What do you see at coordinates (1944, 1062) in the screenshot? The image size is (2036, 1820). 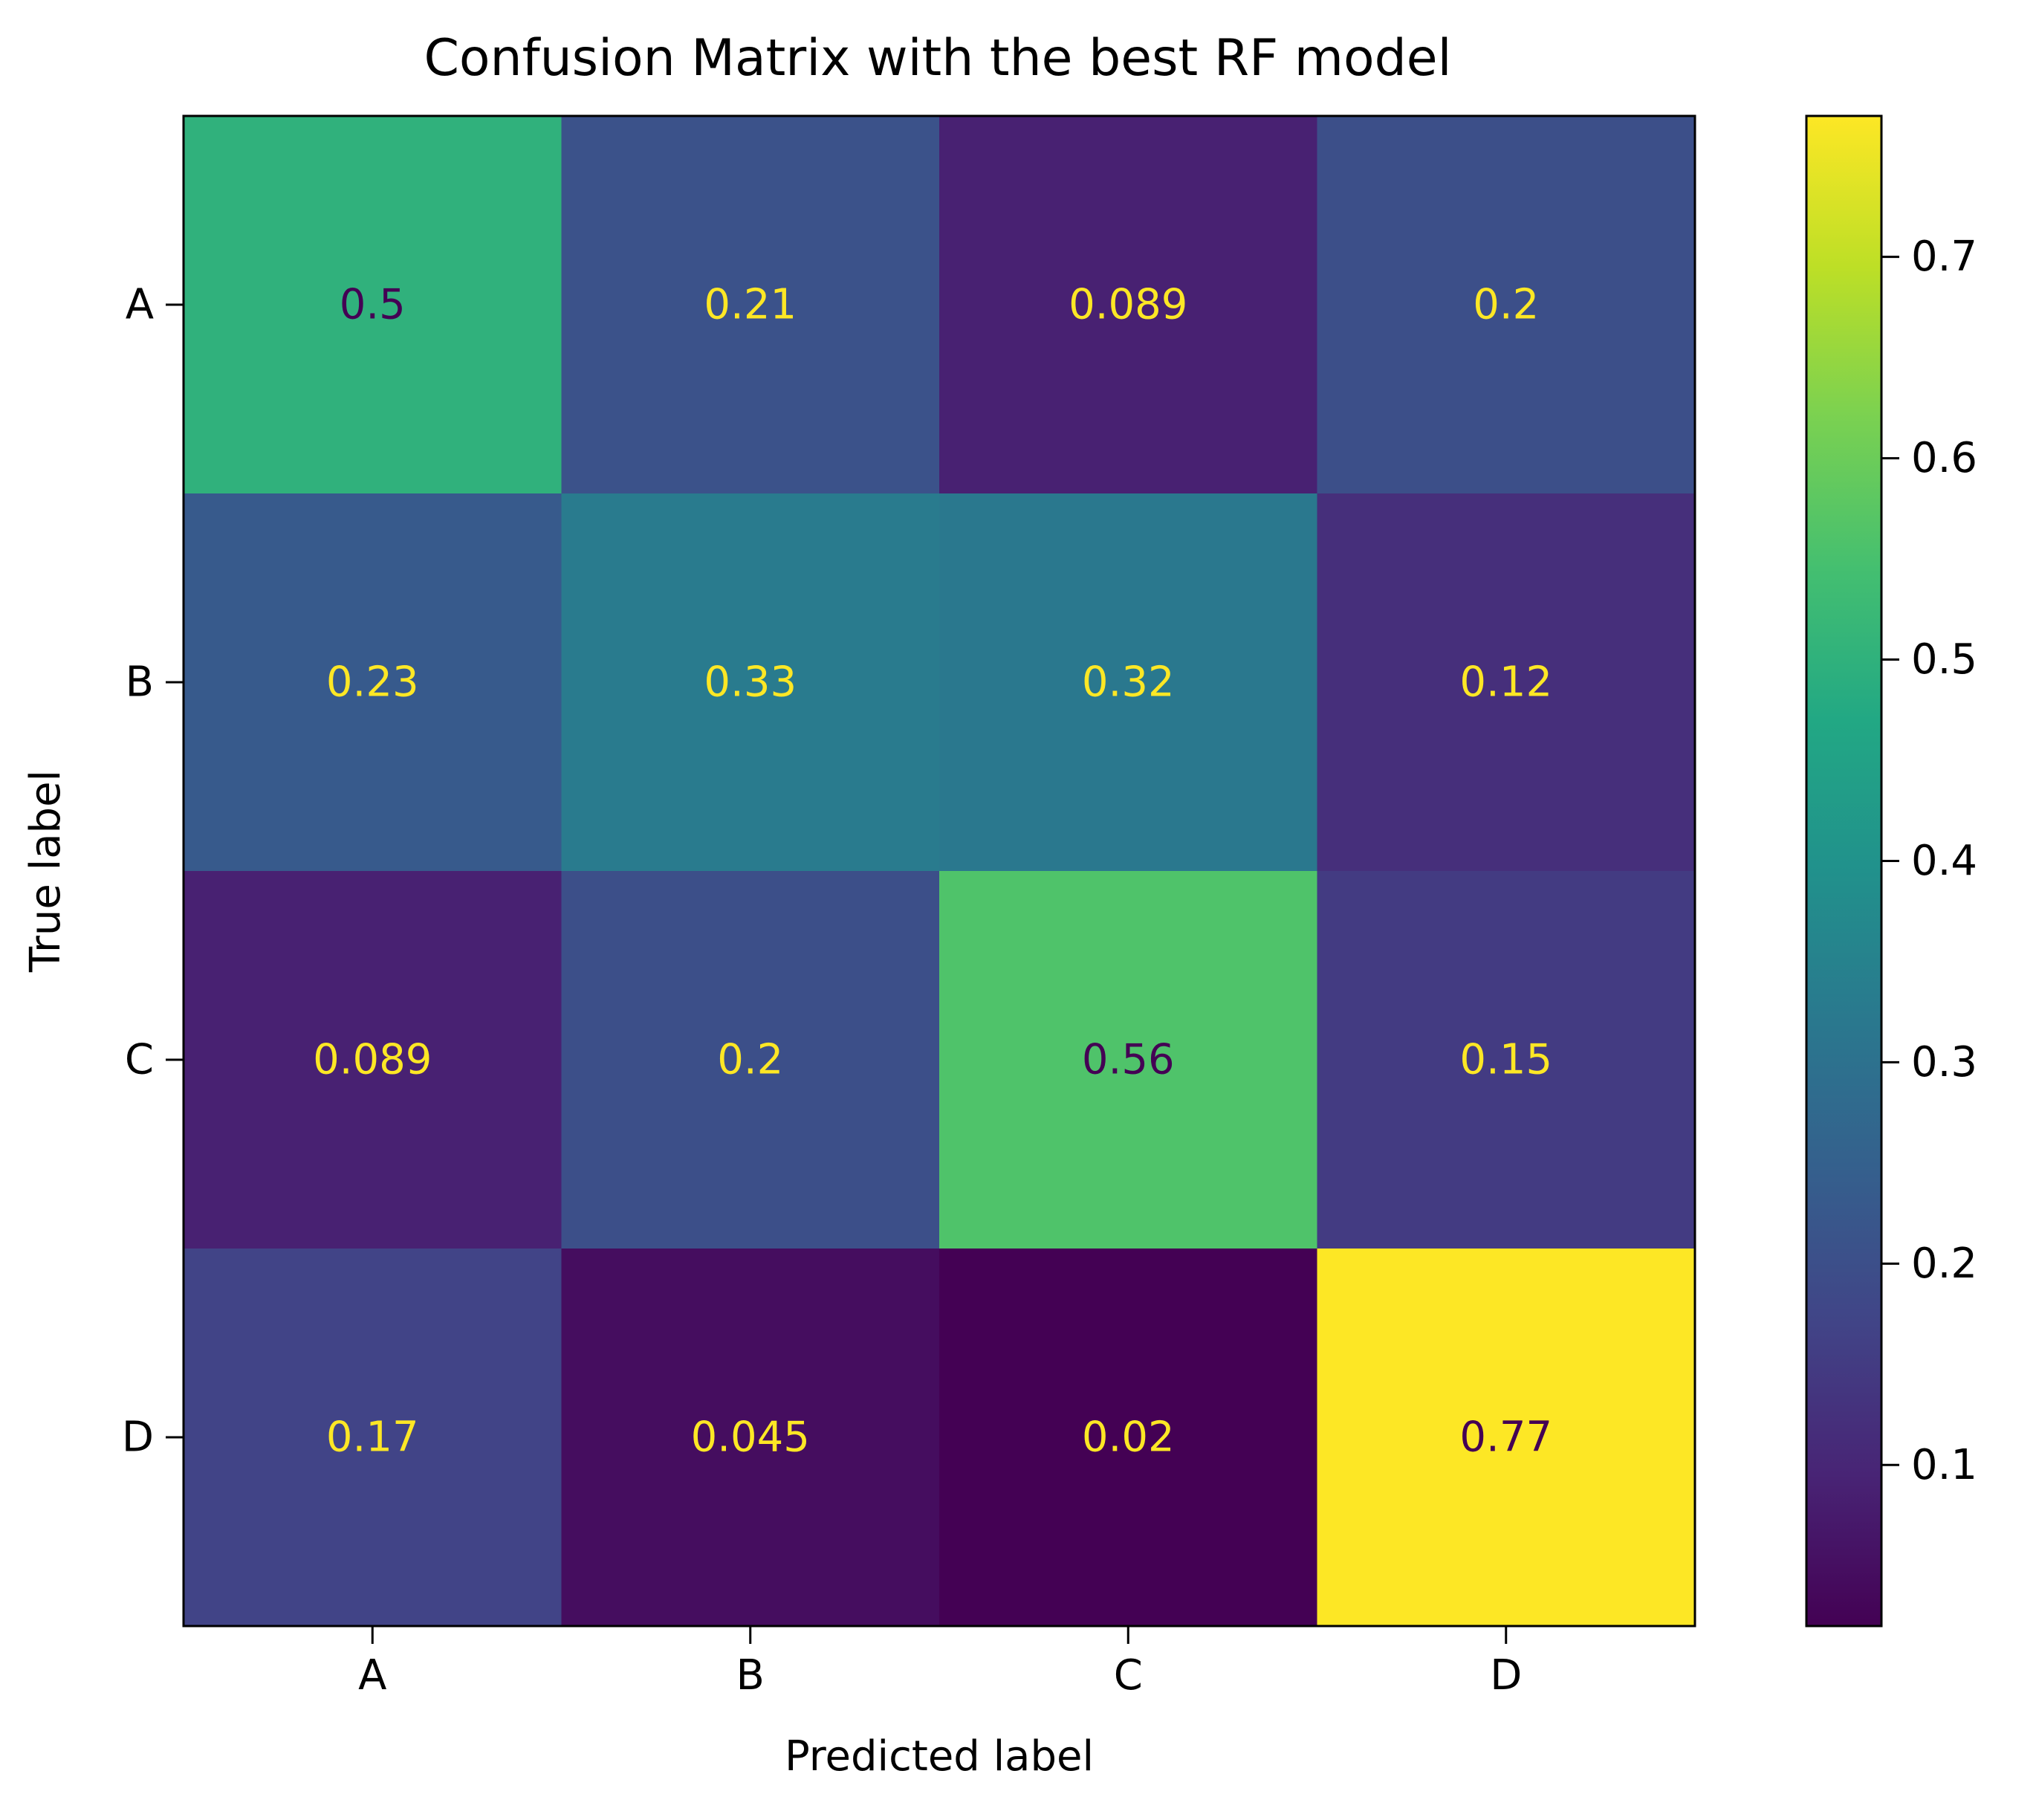 I see `colorbar-tick-label: 0.3` at bounding box center [1944, 1062].